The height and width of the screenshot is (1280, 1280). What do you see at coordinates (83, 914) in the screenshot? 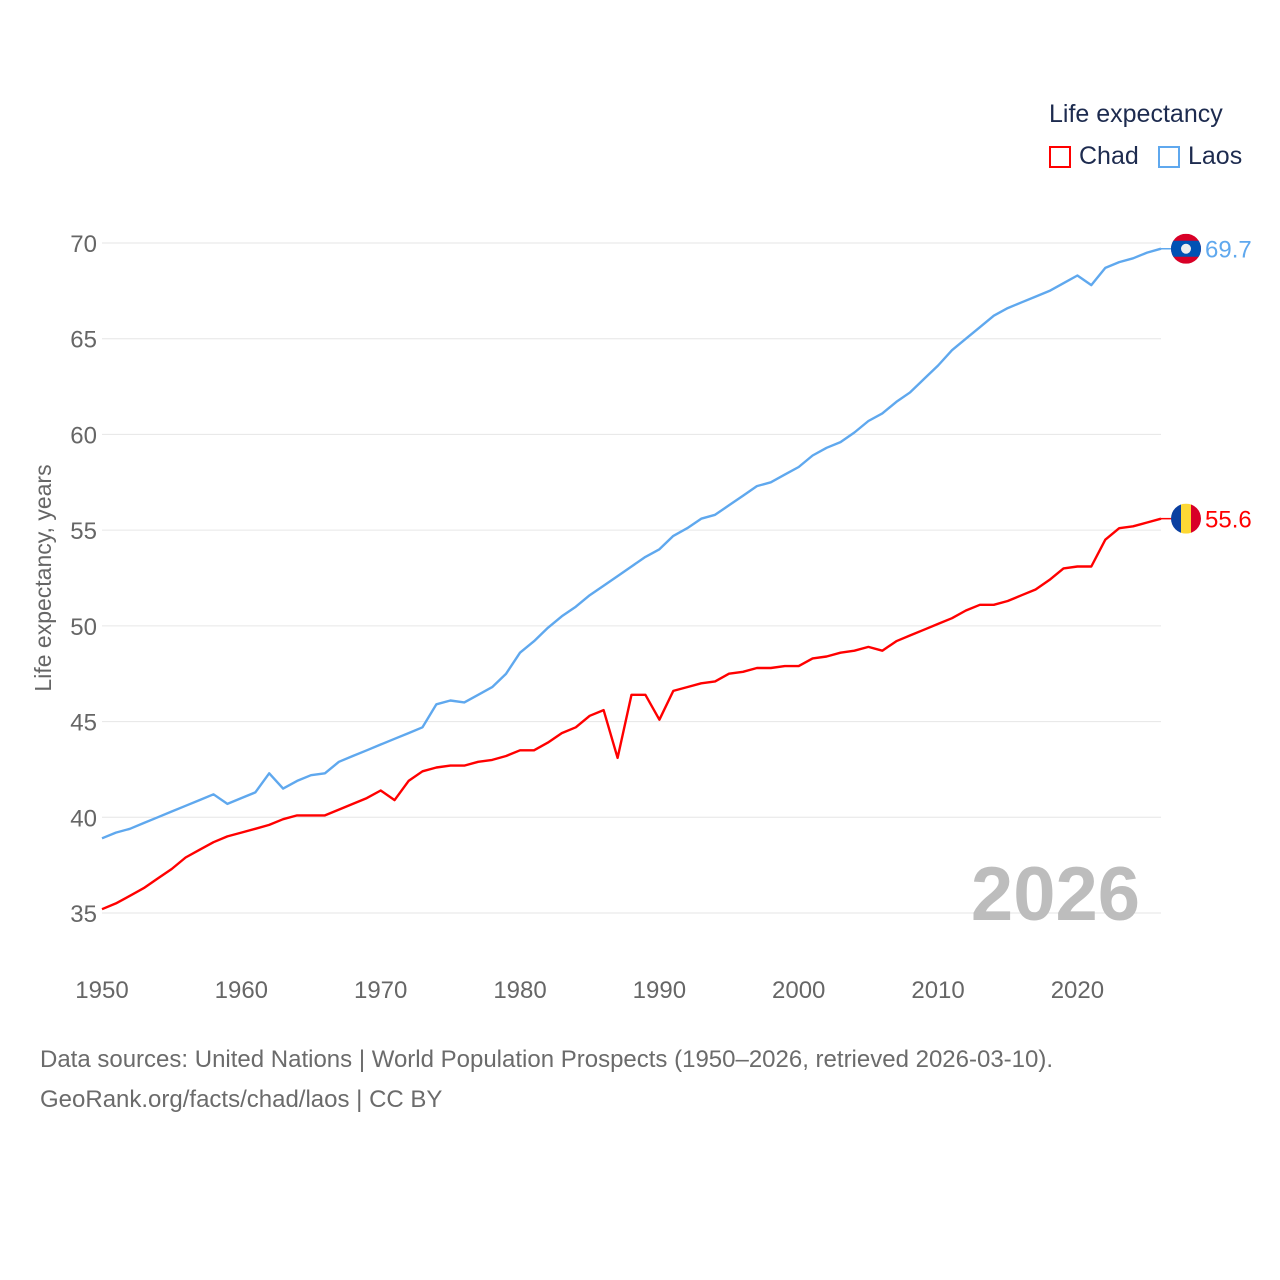
I see `y-tick-label: 35` at bounding box center [83, 914].